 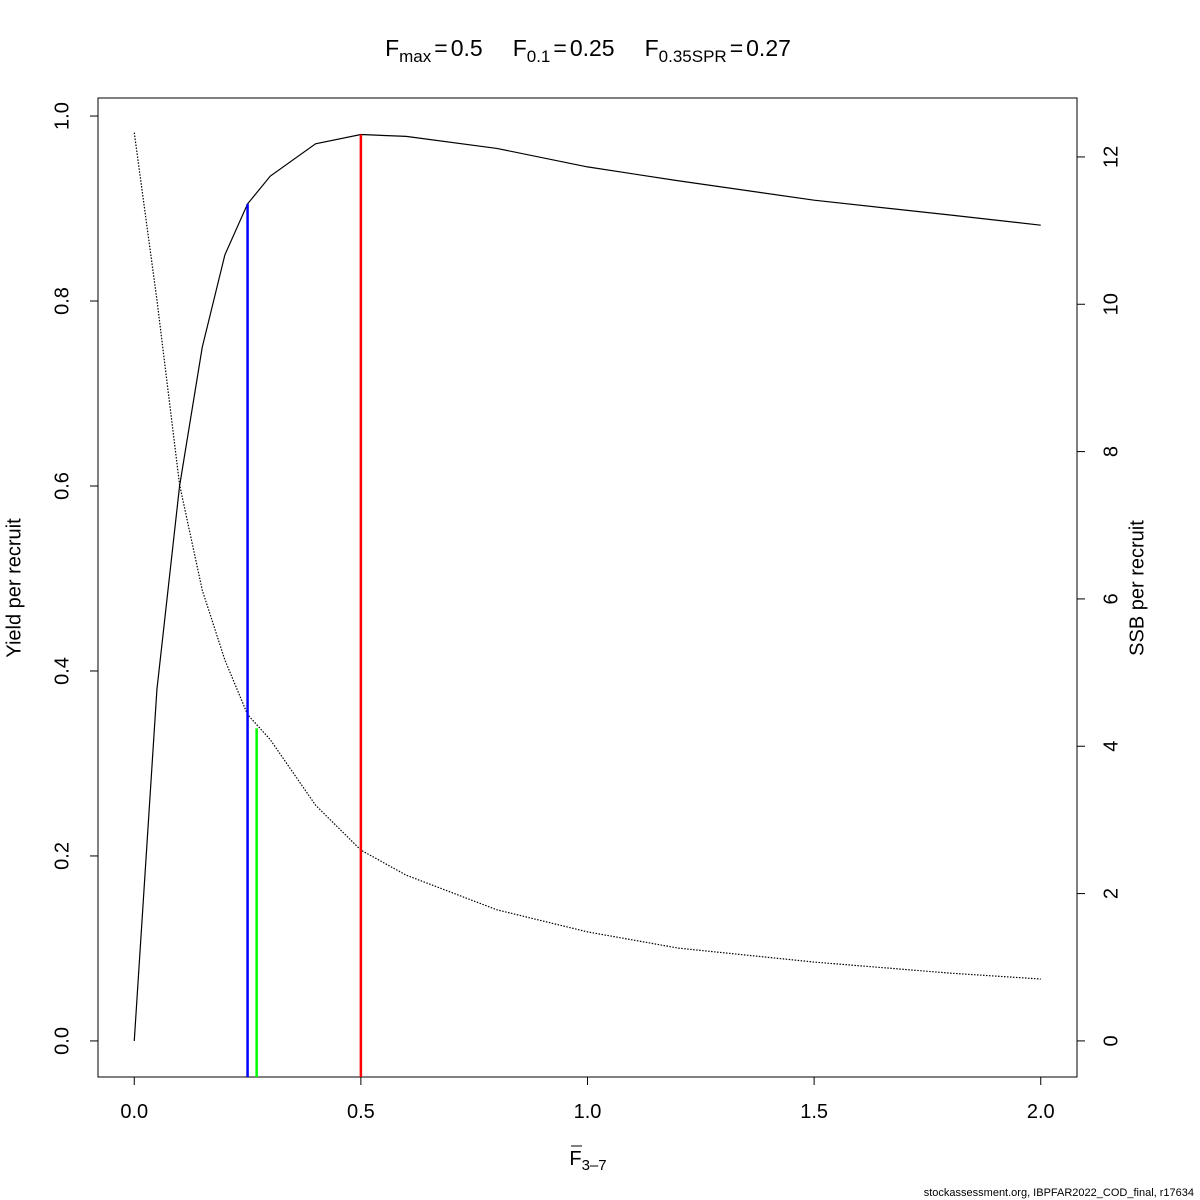 I want to click on y2-tick-label: 4, so click(x=1111, y=746).